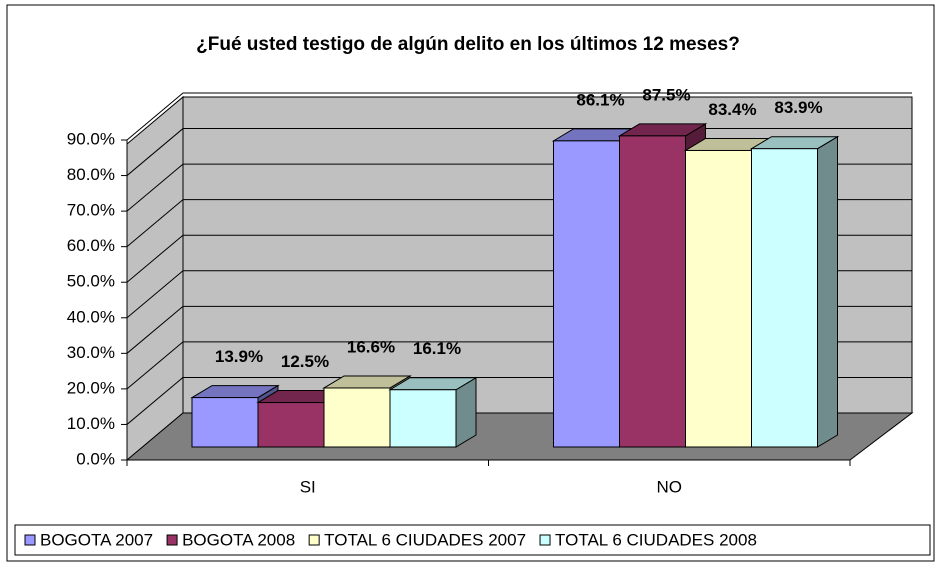 The width and height of the screenshot is (937, 565). Describe the element at coordinates (371, 346) in the screenshot. I see `data-label: 16.6%` at that location.